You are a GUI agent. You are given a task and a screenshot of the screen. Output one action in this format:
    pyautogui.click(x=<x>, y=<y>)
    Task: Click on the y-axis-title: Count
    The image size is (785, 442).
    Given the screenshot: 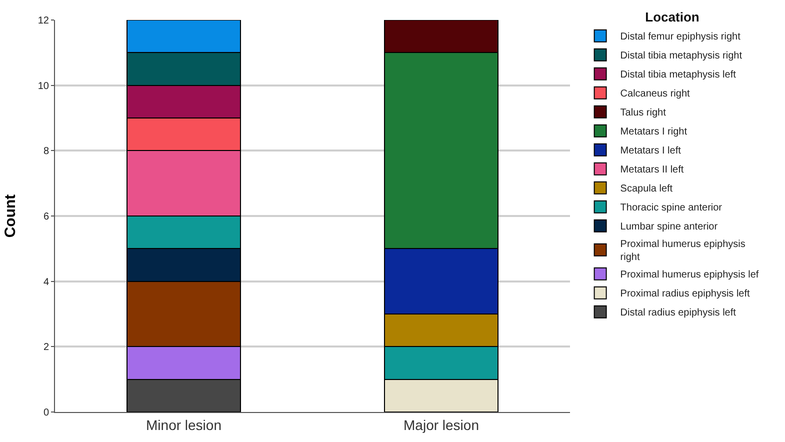 What is the action you would take?
    pyautogui.click(x=10, y=216)
    